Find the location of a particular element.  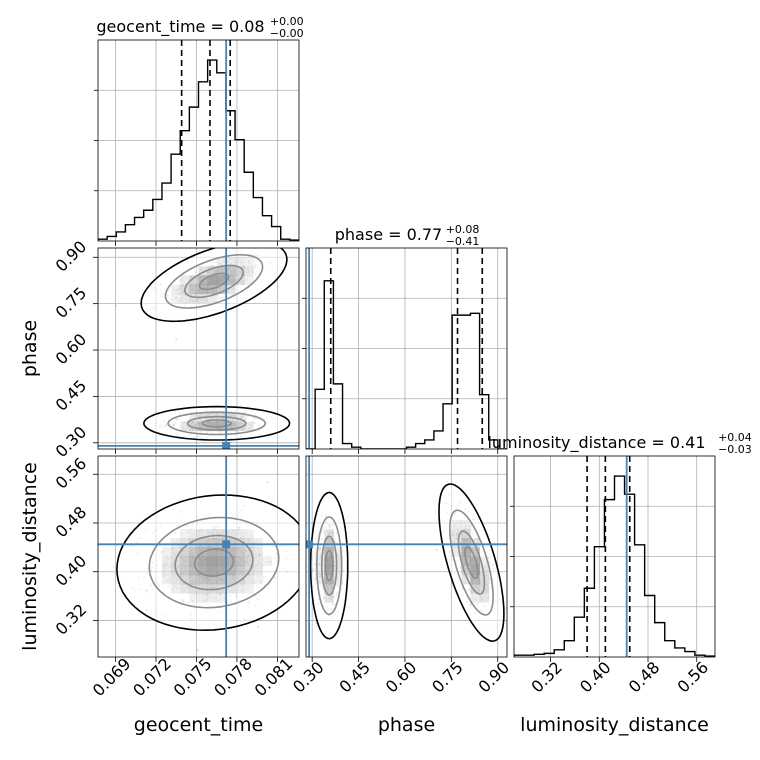

tick-label-y-phase: 0.60 is located at coordinates (71, 349).